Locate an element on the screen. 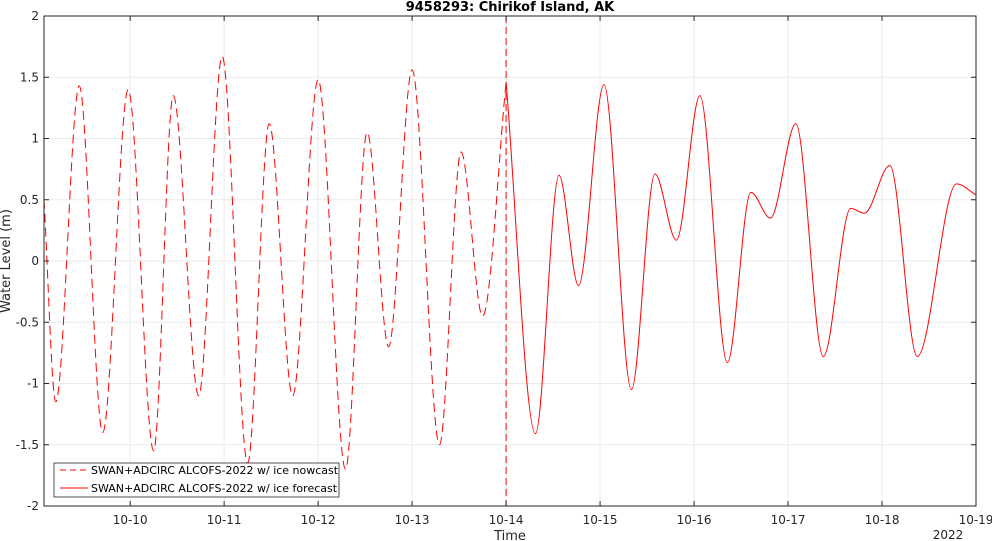 The width and height of the screenshot is (992, 541). x-tick-label: 10-19 is located at coordinates (975, 520).